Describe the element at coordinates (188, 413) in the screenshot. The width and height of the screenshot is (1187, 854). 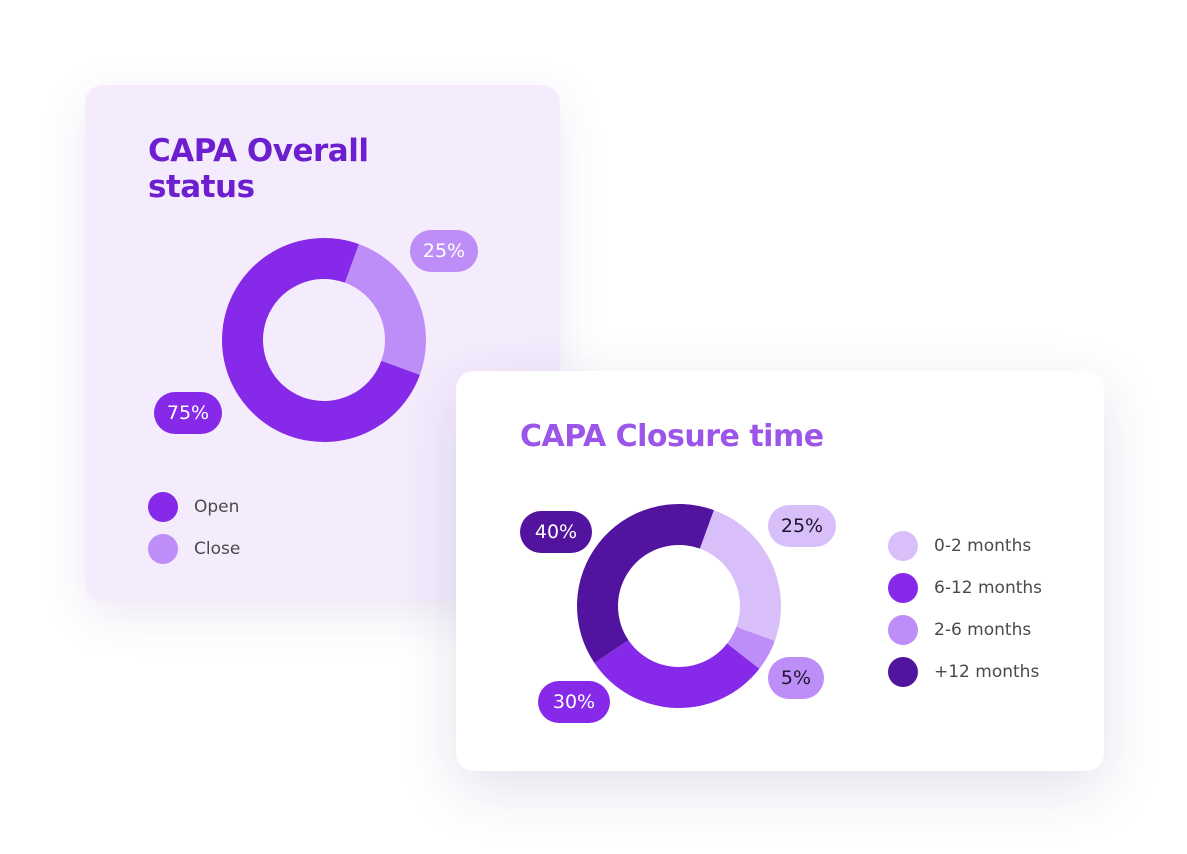
I see `slice-label-open: 75%` at that location.